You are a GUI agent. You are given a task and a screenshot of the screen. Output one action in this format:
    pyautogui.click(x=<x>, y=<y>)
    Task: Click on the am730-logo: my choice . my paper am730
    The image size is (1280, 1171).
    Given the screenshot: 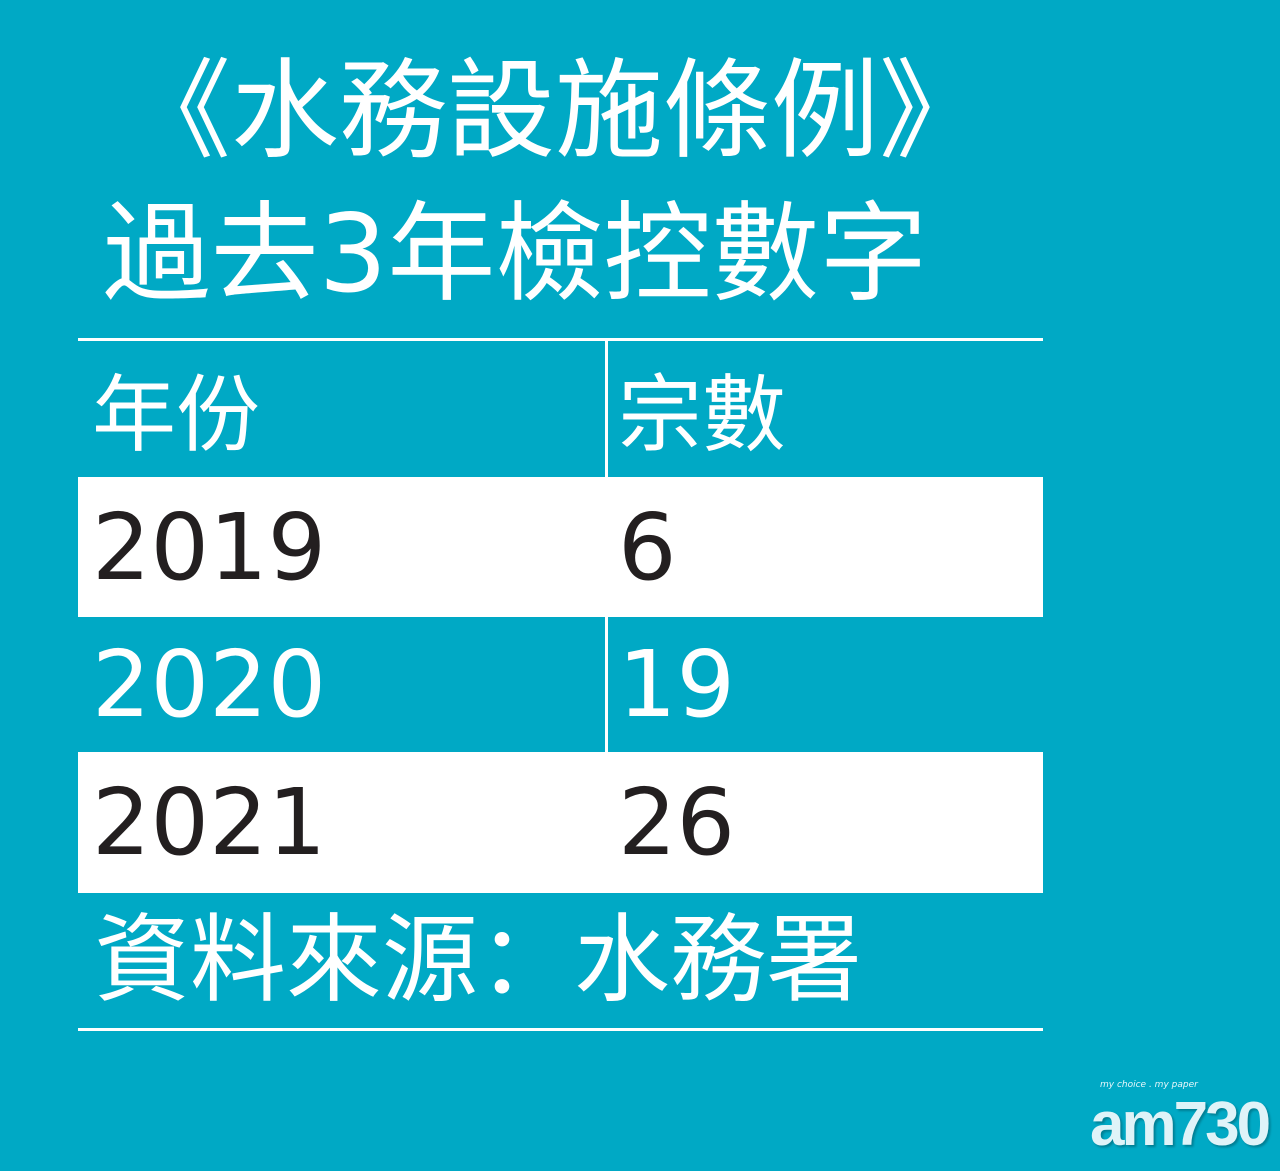 What is the action you would take?
    pyautogui.click(x=1180, y=1120)
    